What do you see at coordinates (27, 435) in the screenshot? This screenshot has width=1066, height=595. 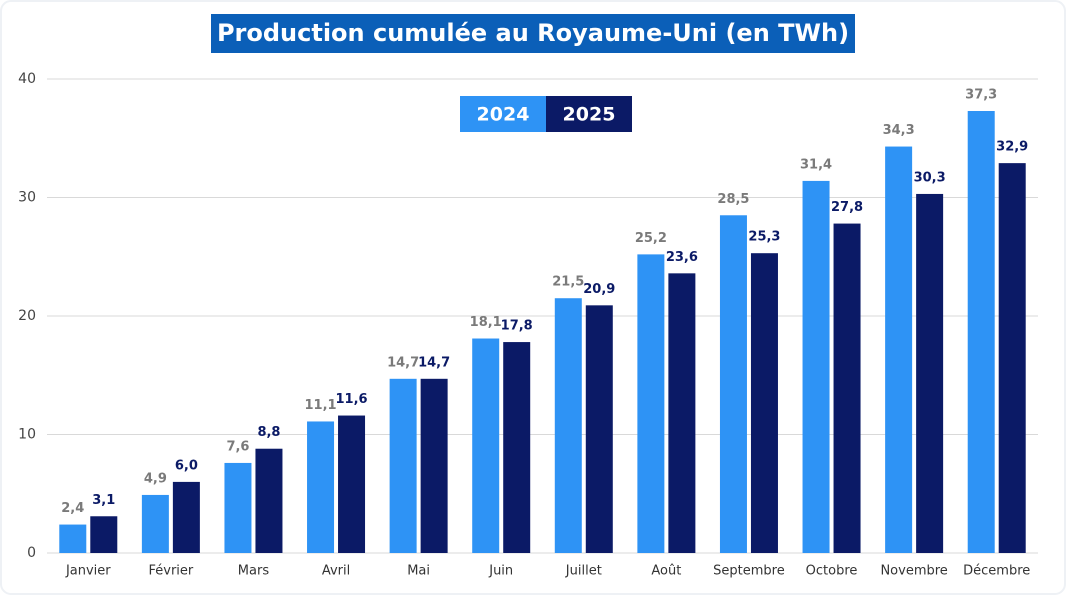 I see `y-tick-label: 10` at bounding box center [27, 435].